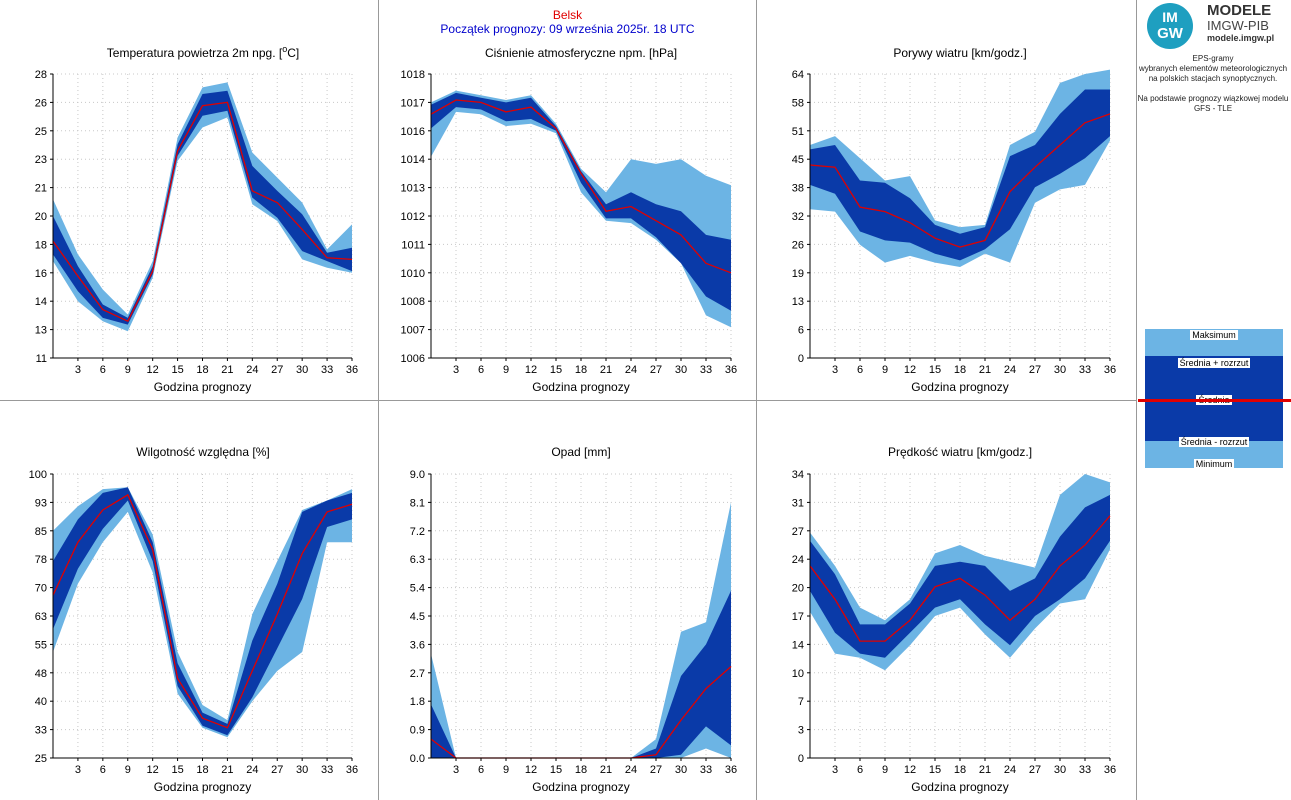 This screenshot has width=1291, height=800. Describe the element at coordinates (41, 302) in the screenshot. I see `y-tick-label: 14` at that location.